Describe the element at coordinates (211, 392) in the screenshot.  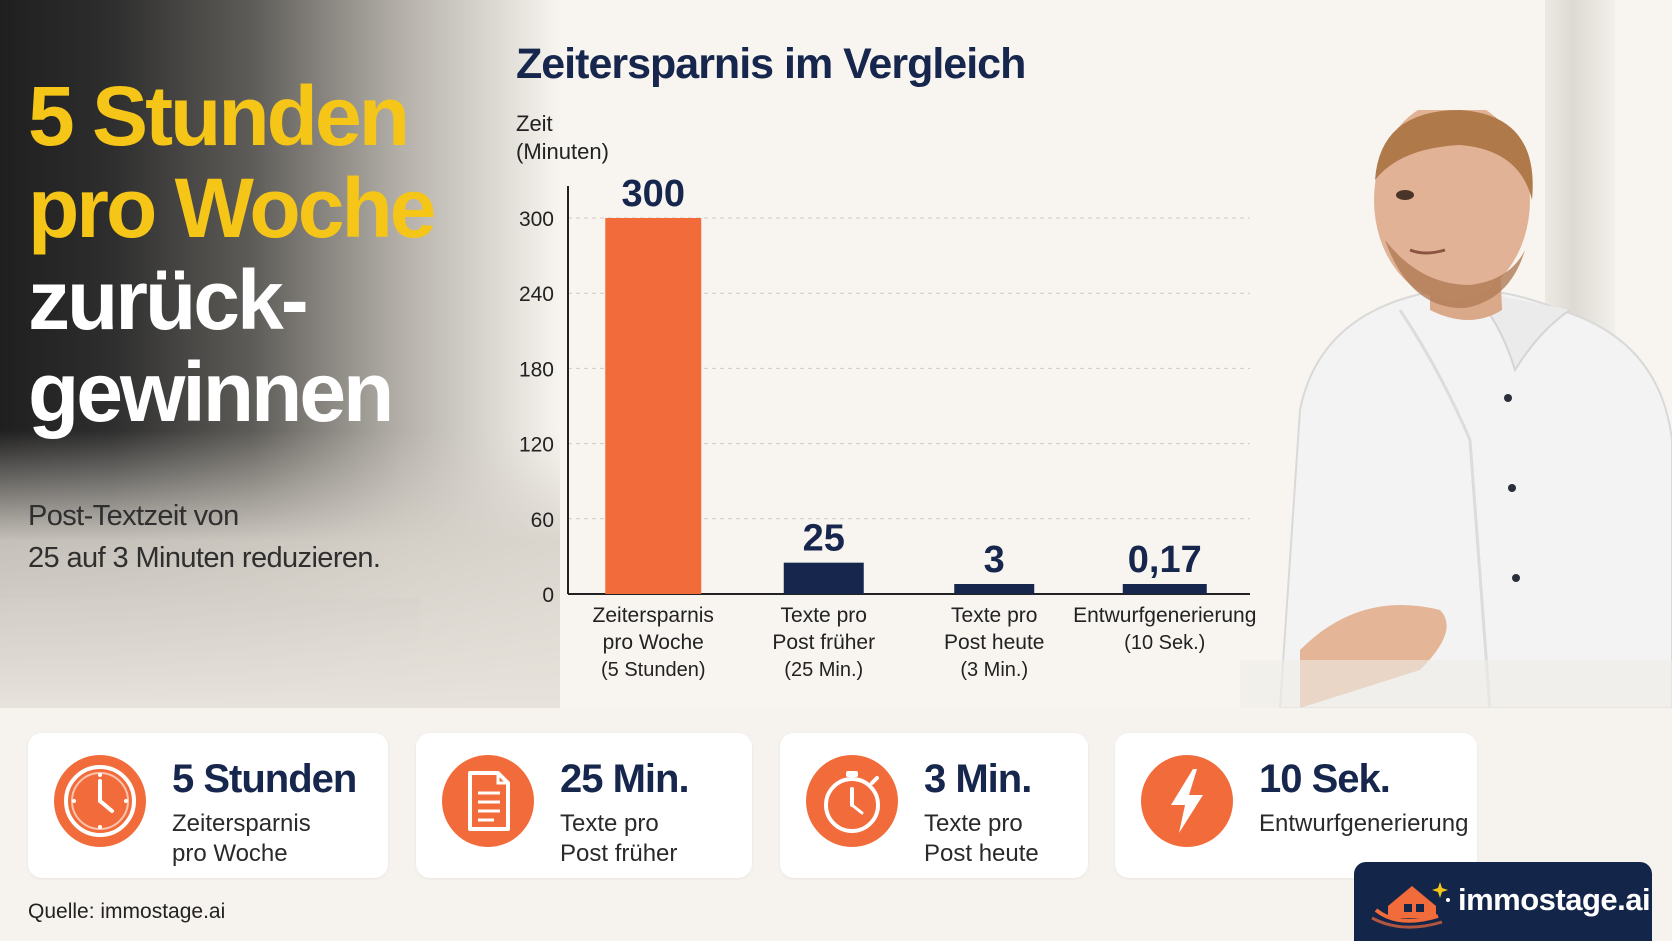
I see `headline-line-4: gewinnen` at that location.